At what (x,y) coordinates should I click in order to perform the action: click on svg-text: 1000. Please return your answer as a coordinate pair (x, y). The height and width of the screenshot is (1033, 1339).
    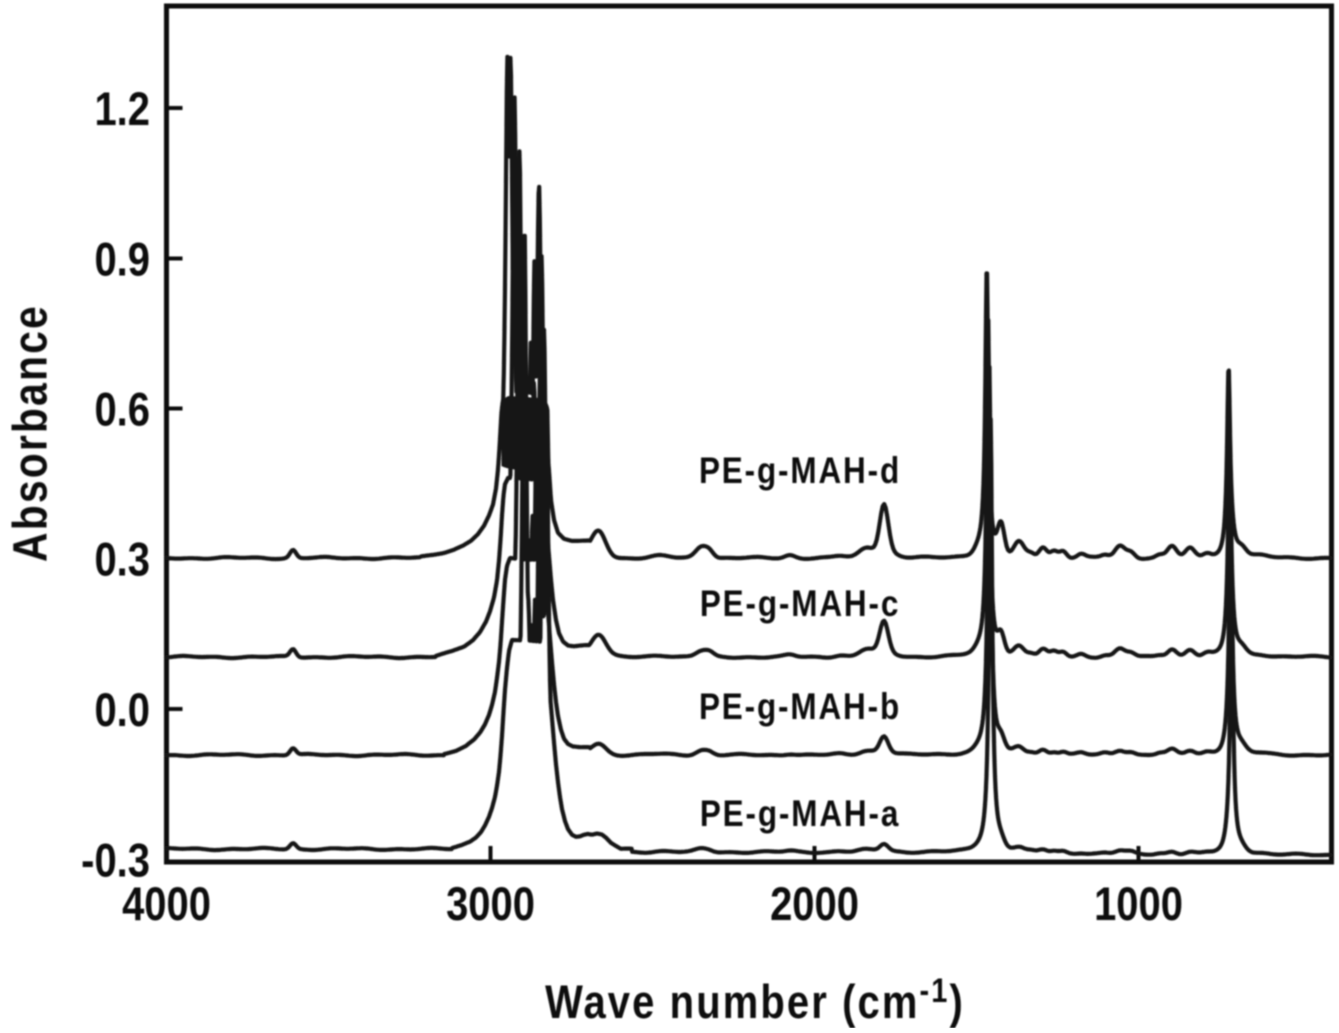
    Looking at the image, I should click on (1138, 905).